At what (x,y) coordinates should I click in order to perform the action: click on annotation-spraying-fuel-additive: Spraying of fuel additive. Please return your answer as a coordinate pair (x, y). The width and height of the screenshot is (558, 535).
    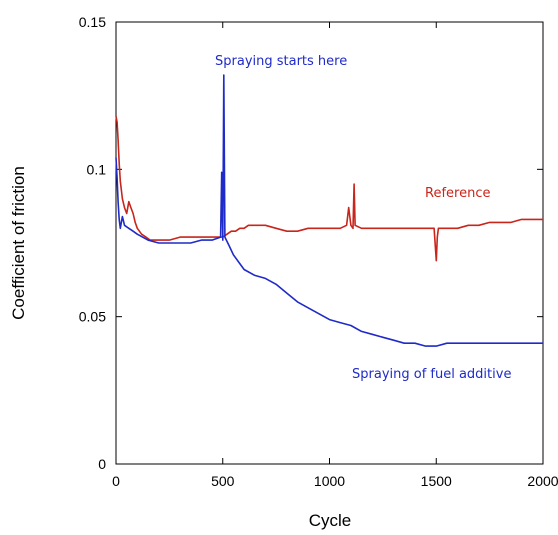
    Looking at the image, I should click on (431, 374).